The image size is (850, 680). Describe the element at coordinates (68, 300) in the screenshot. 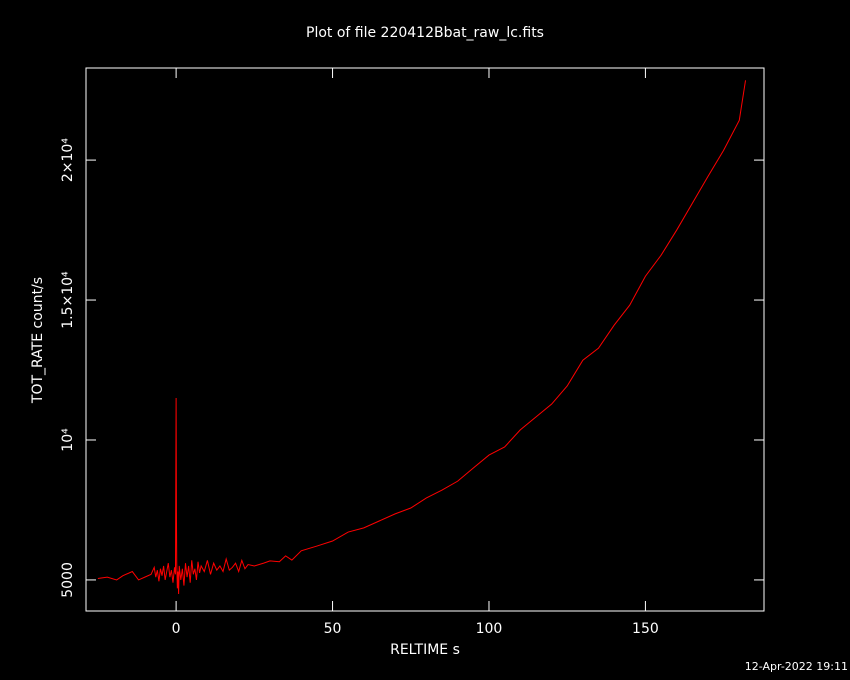

I see `y-tick-label: 1.5×10⁴` at that location.